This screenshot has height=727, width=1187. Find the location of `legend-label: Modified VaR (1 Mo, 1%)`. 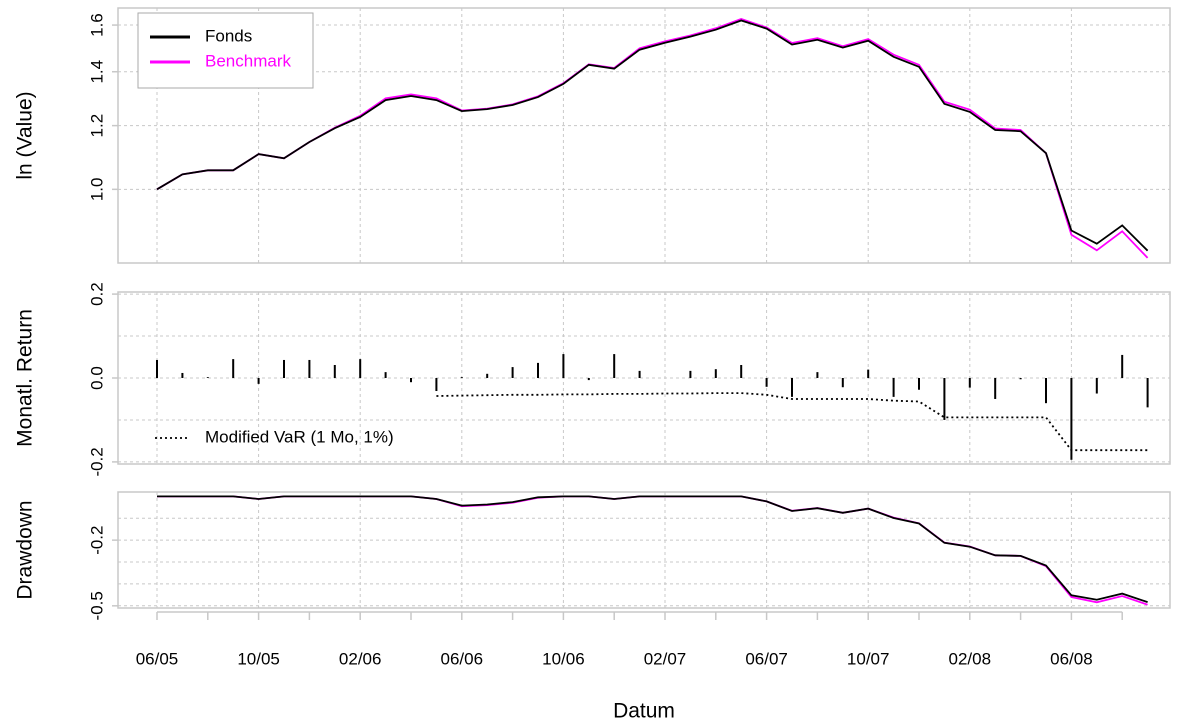

legend-label: Modified VaR (1 Mo, 1%) is located at coordinates (299, 436).